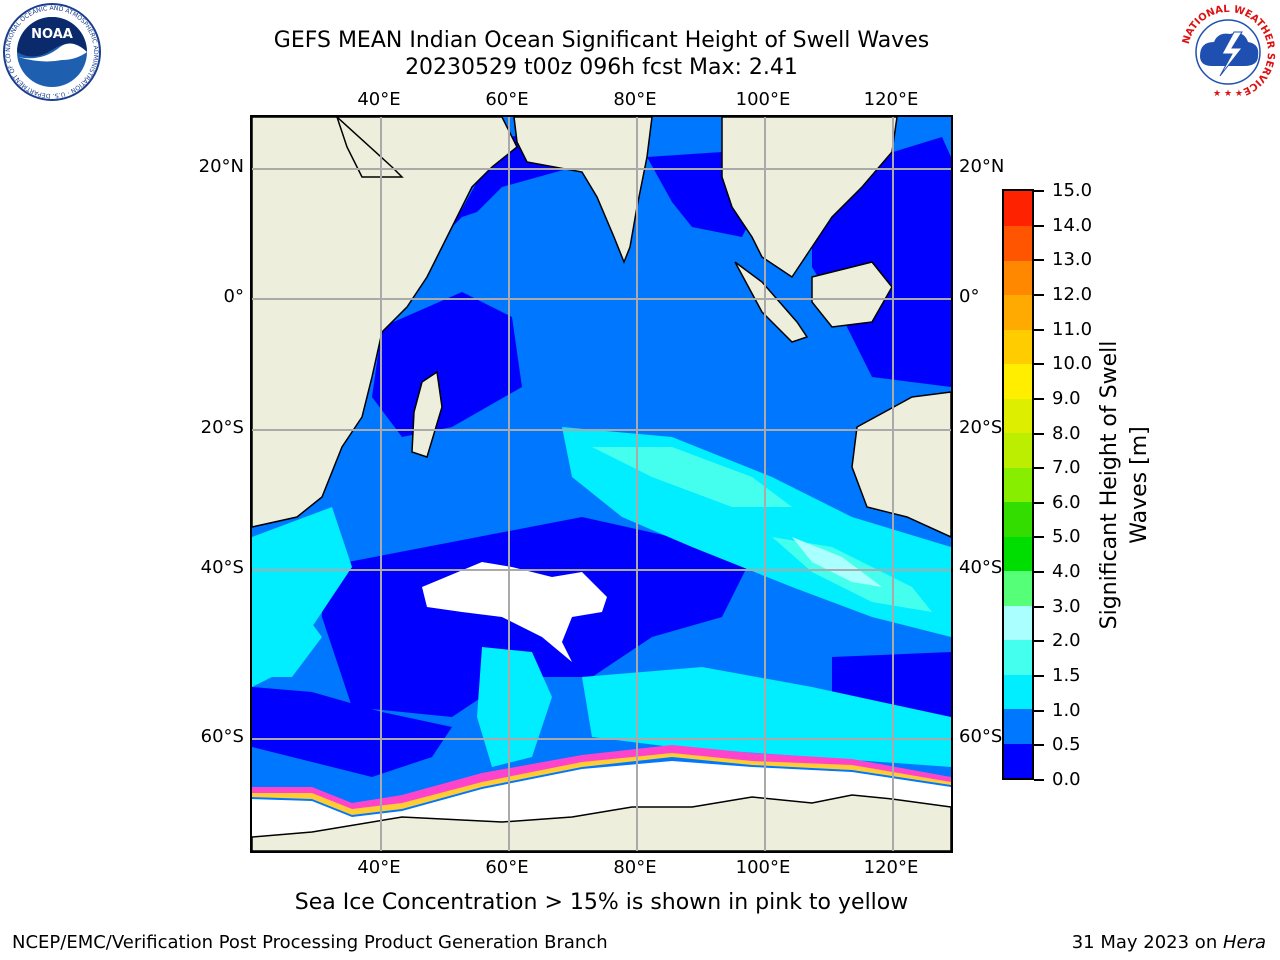  Describe the element at coordinates (427, 414) in the screenshot. I see `land-madagascar` at that location.